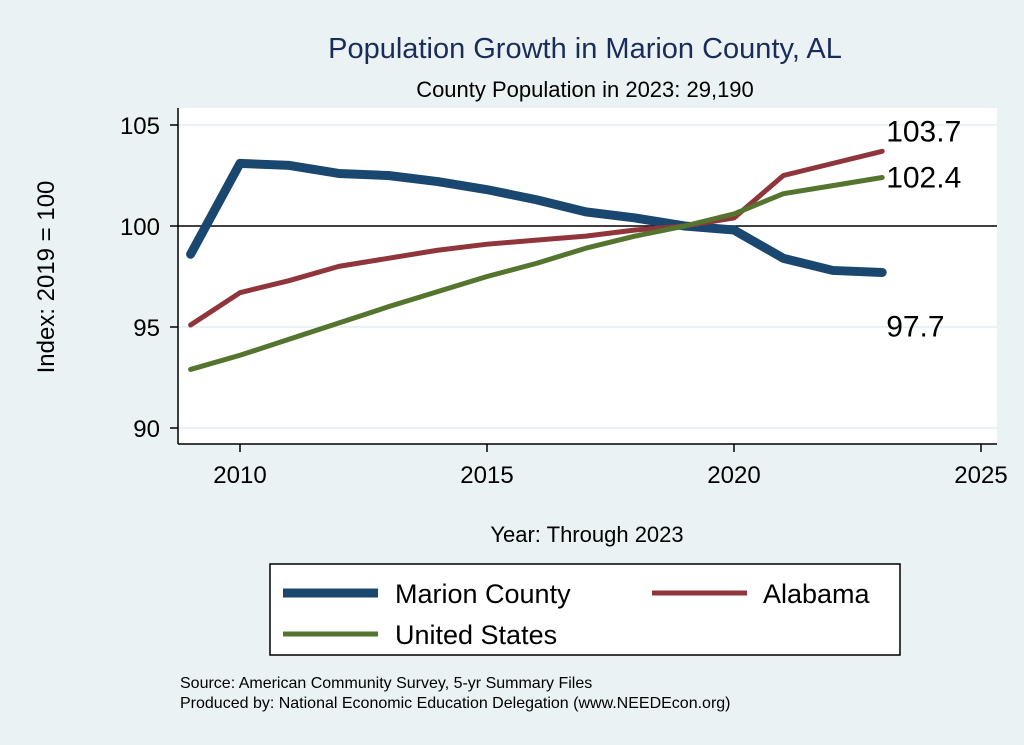 The width and height of the screenshot is (1024, 745). Describe the element at coordinates (923, 178) in the screenshot. I see `end-label: 102.4` at that location.